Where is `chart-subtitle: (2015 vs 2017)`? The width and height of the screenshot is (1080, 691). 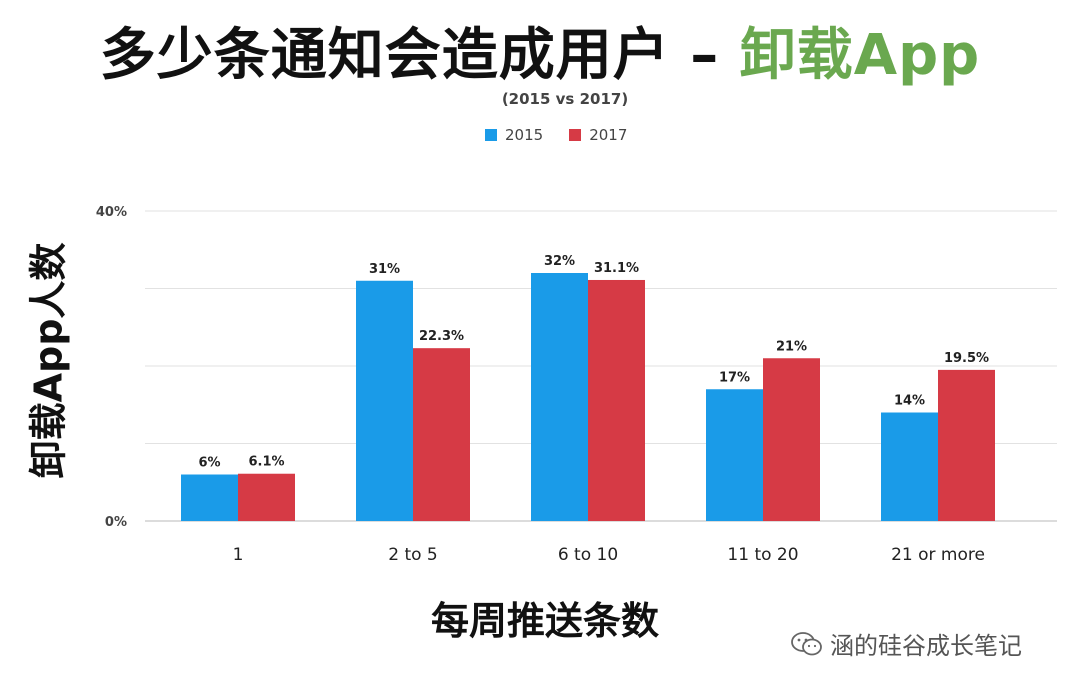
chart-subtitle: (2015 vs 2017) is located at coordinates (565, 99).